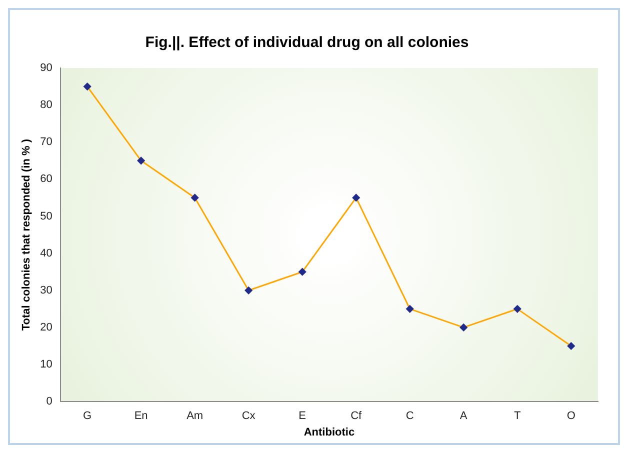 The image size is (632, 457). I want to click on x-tick-label: C, so click(410, 416).